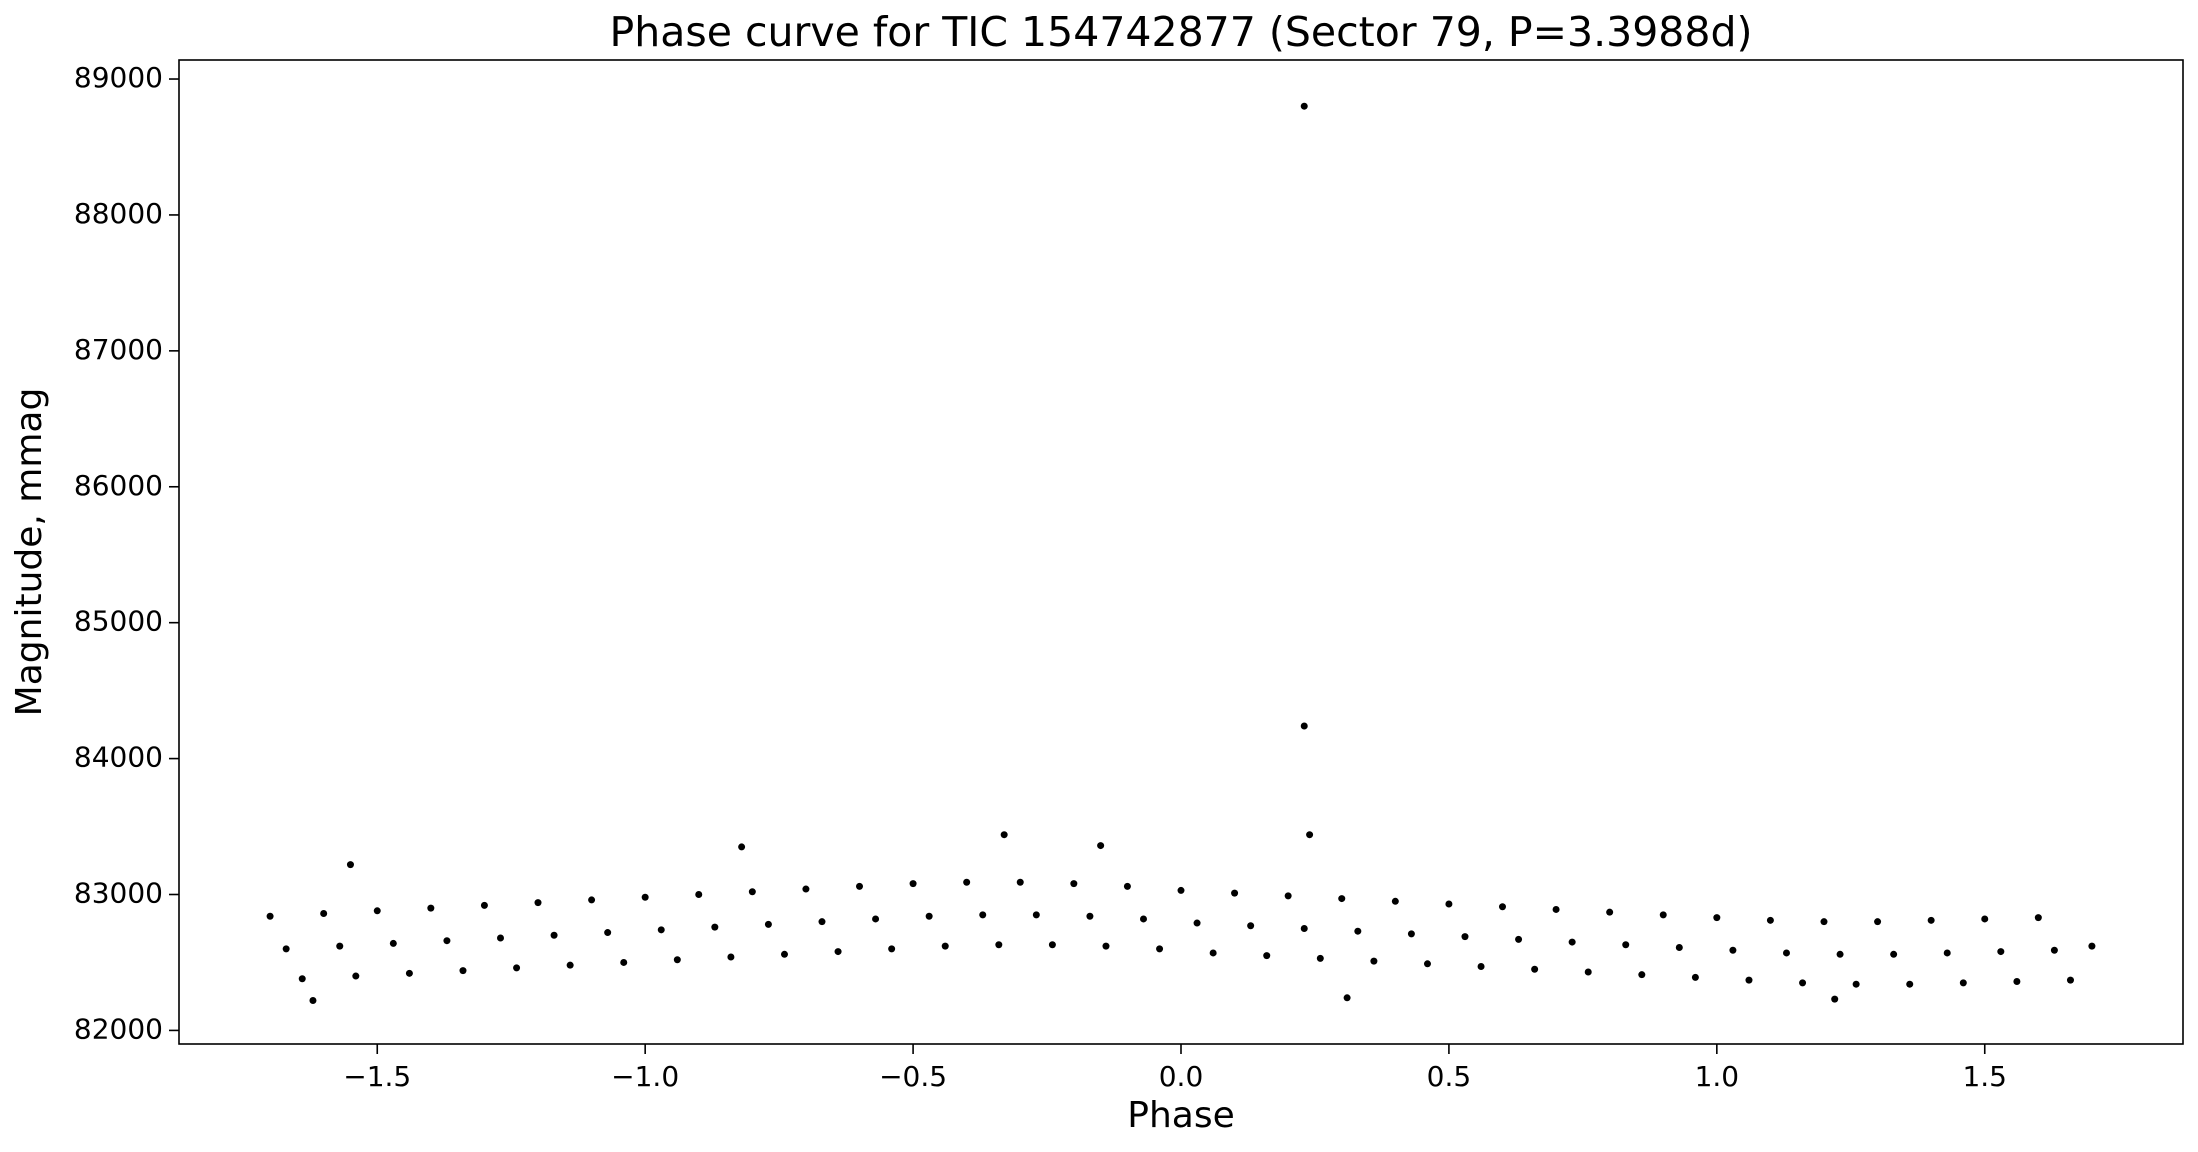  I want to click on y-tick-label: 88000, so click(118, 213).